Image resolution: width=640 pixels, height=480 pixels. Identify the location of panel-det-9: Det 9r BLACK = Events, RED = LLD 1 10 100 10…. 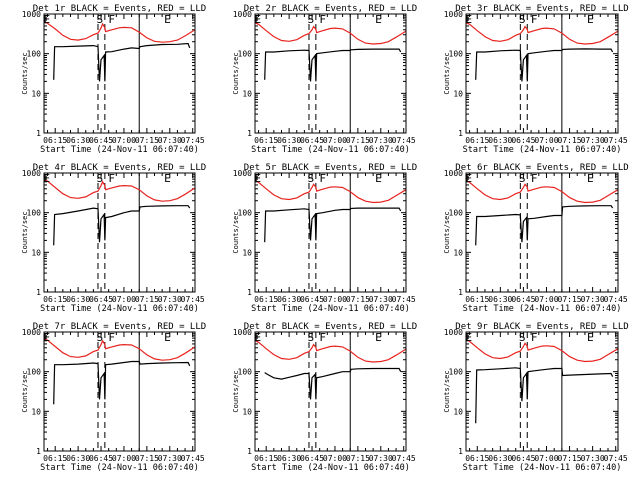
(536, 397).